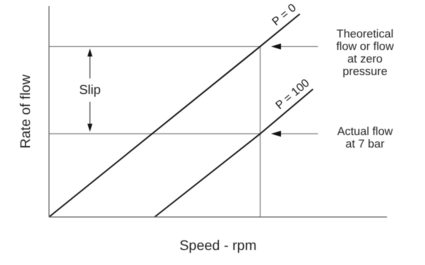 Image resolution: width=425 pixels, height=265 pixels. Describe the element at coordinates (25, 111) in the screenshot. I see `y-axis-title: Rate of flow` at that location.